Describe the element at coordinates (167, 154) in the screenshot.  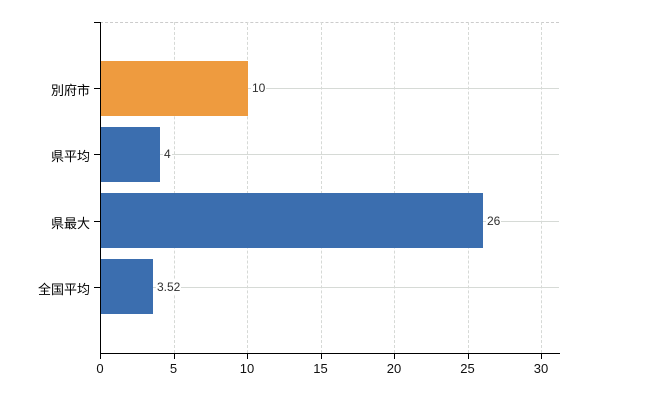
I see `bar-value-label: 4` at that location.